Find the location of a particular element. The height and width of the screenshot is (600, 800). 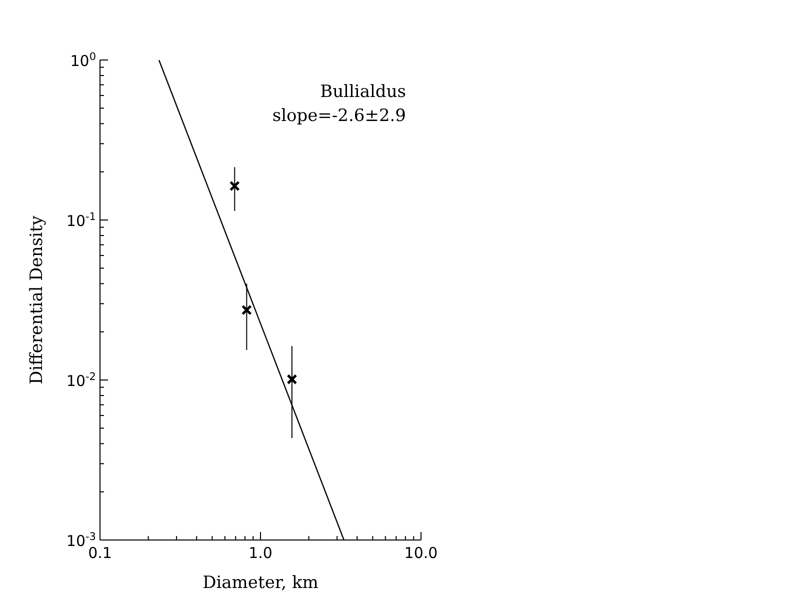

y-tick-label: 10$^{0}$ is located at coordinates (83, 60).